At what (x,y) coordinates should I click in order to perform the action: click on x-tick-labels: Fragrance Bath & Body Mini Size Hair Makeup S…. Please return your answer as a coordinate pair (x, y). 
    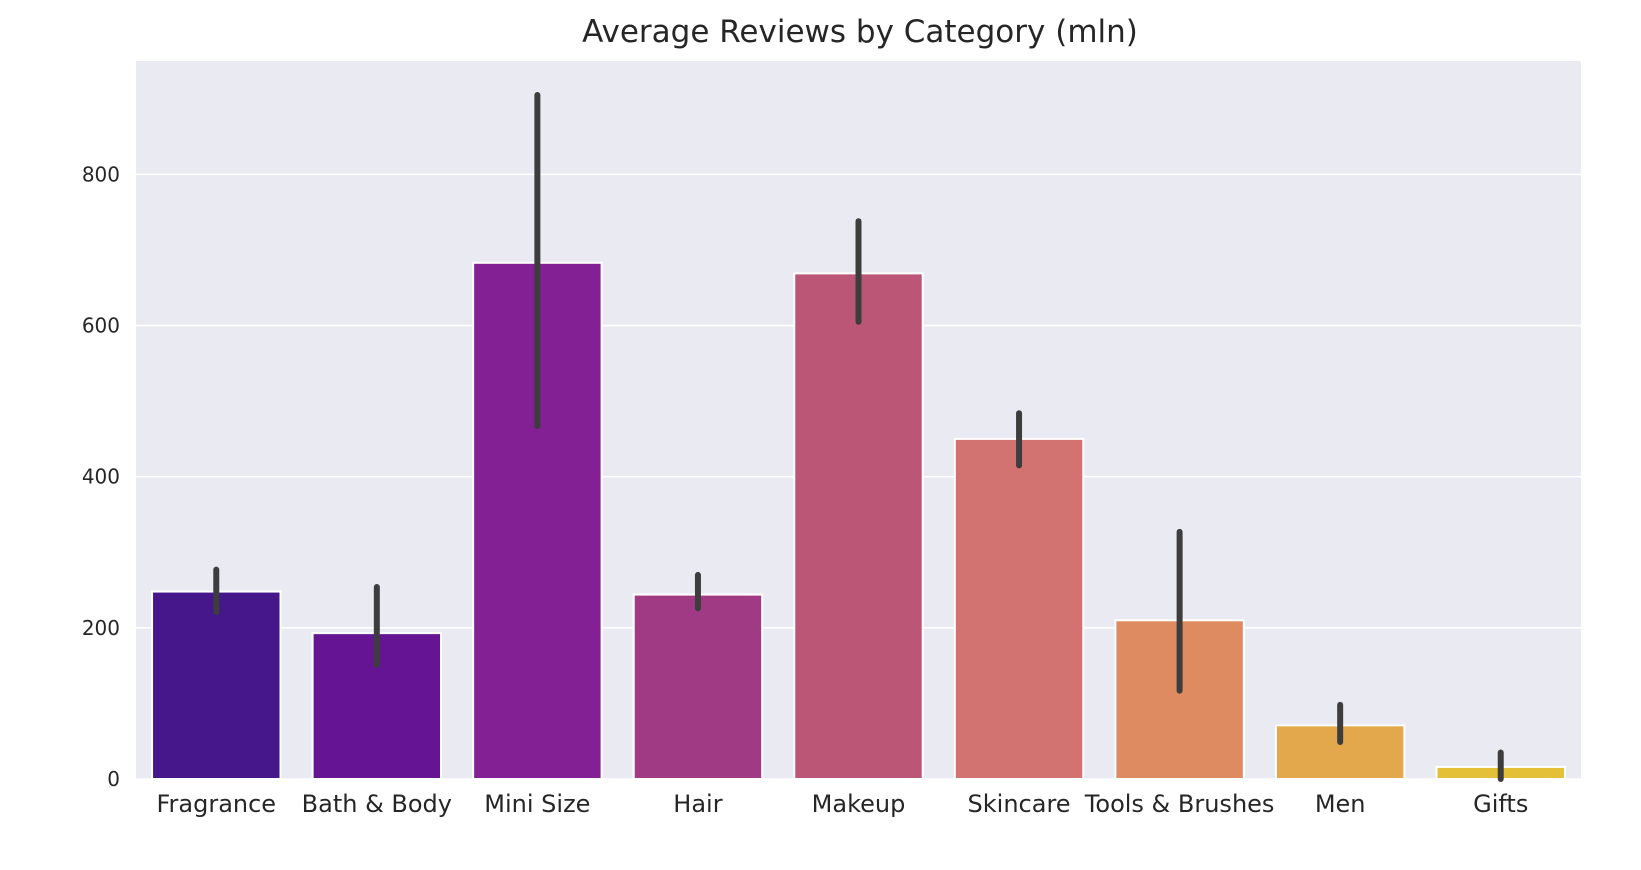
    Looking at the image, I should click on (842, 804).